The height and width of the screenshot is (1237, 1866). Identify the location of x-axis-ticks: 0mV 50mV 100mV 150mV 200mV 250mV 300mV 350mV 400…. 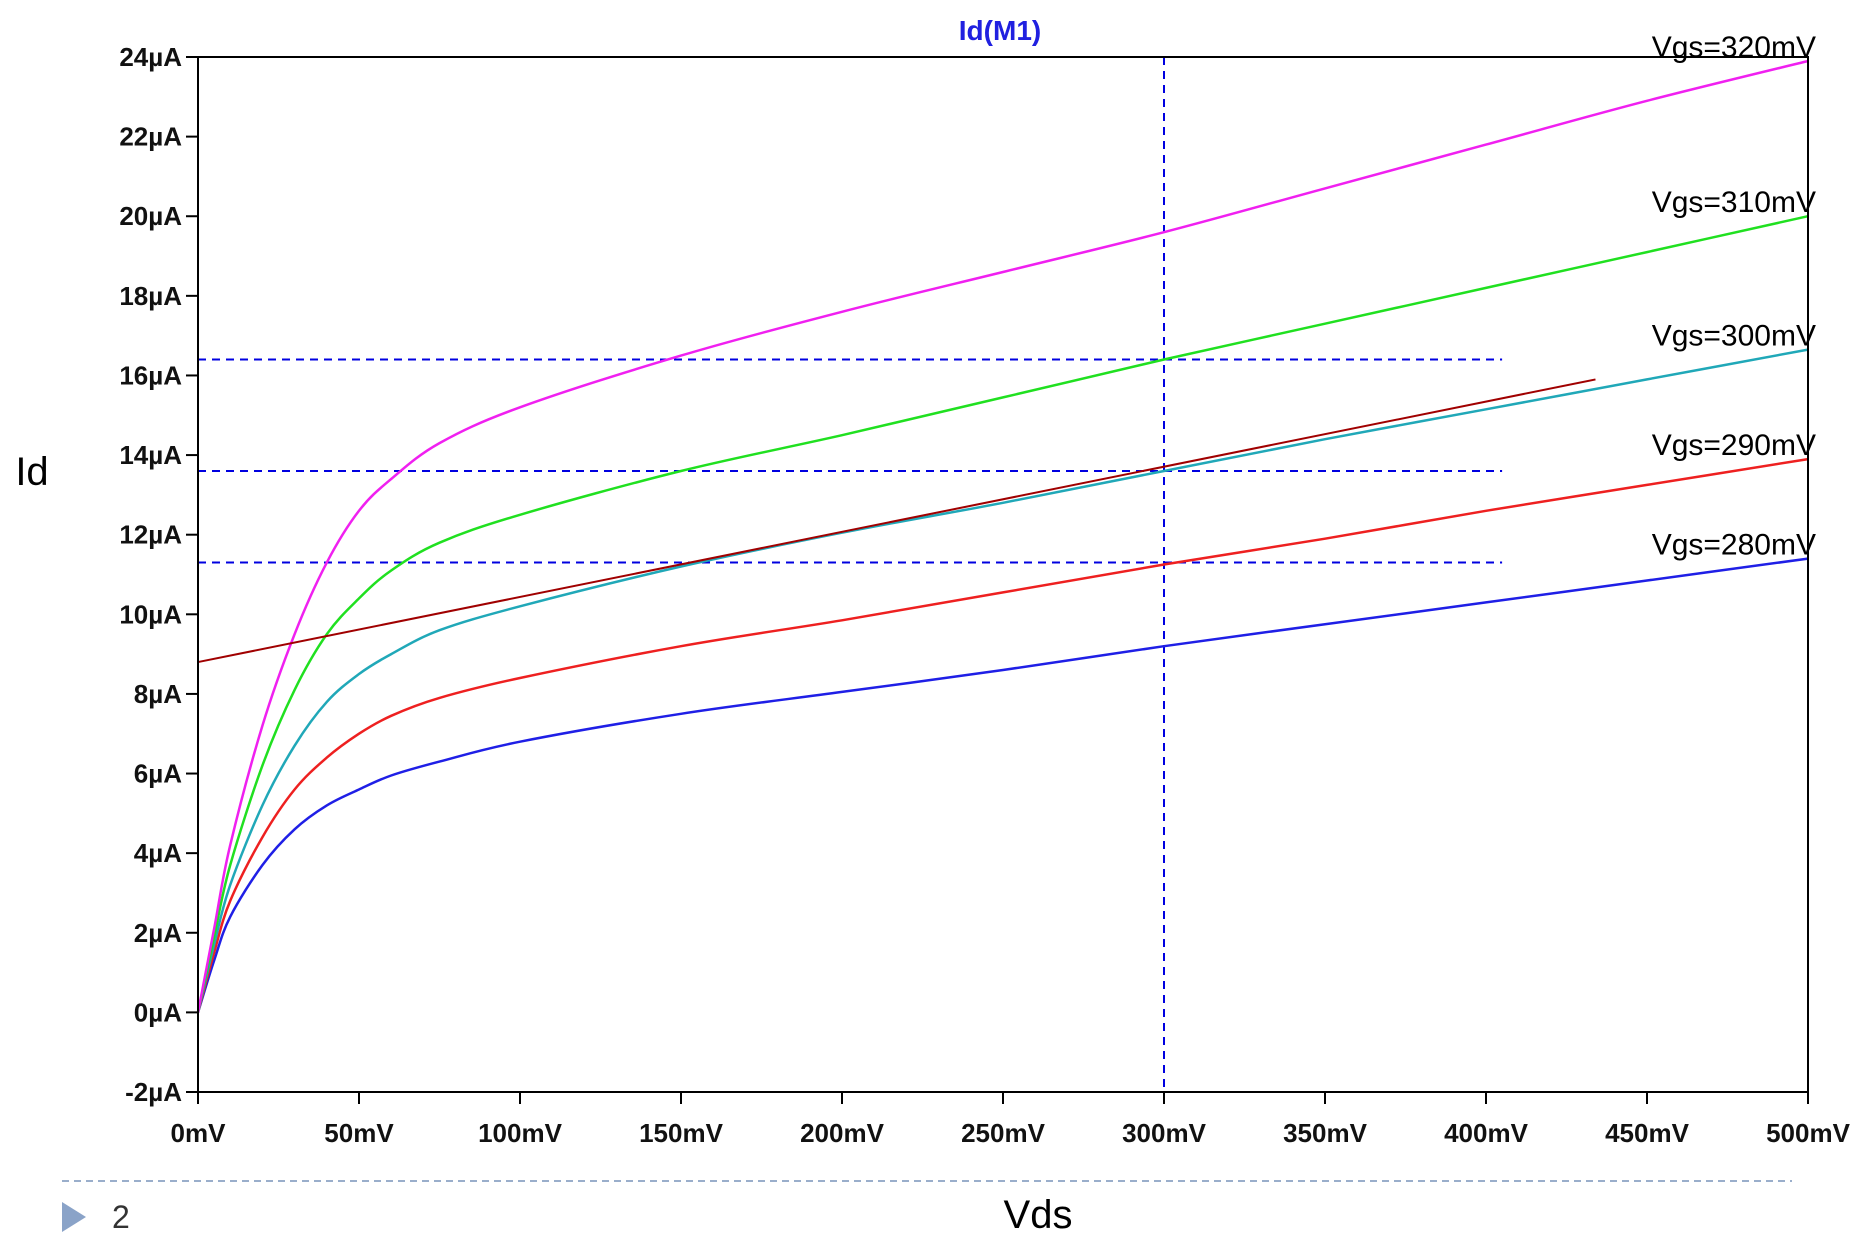
(1011, 1120).